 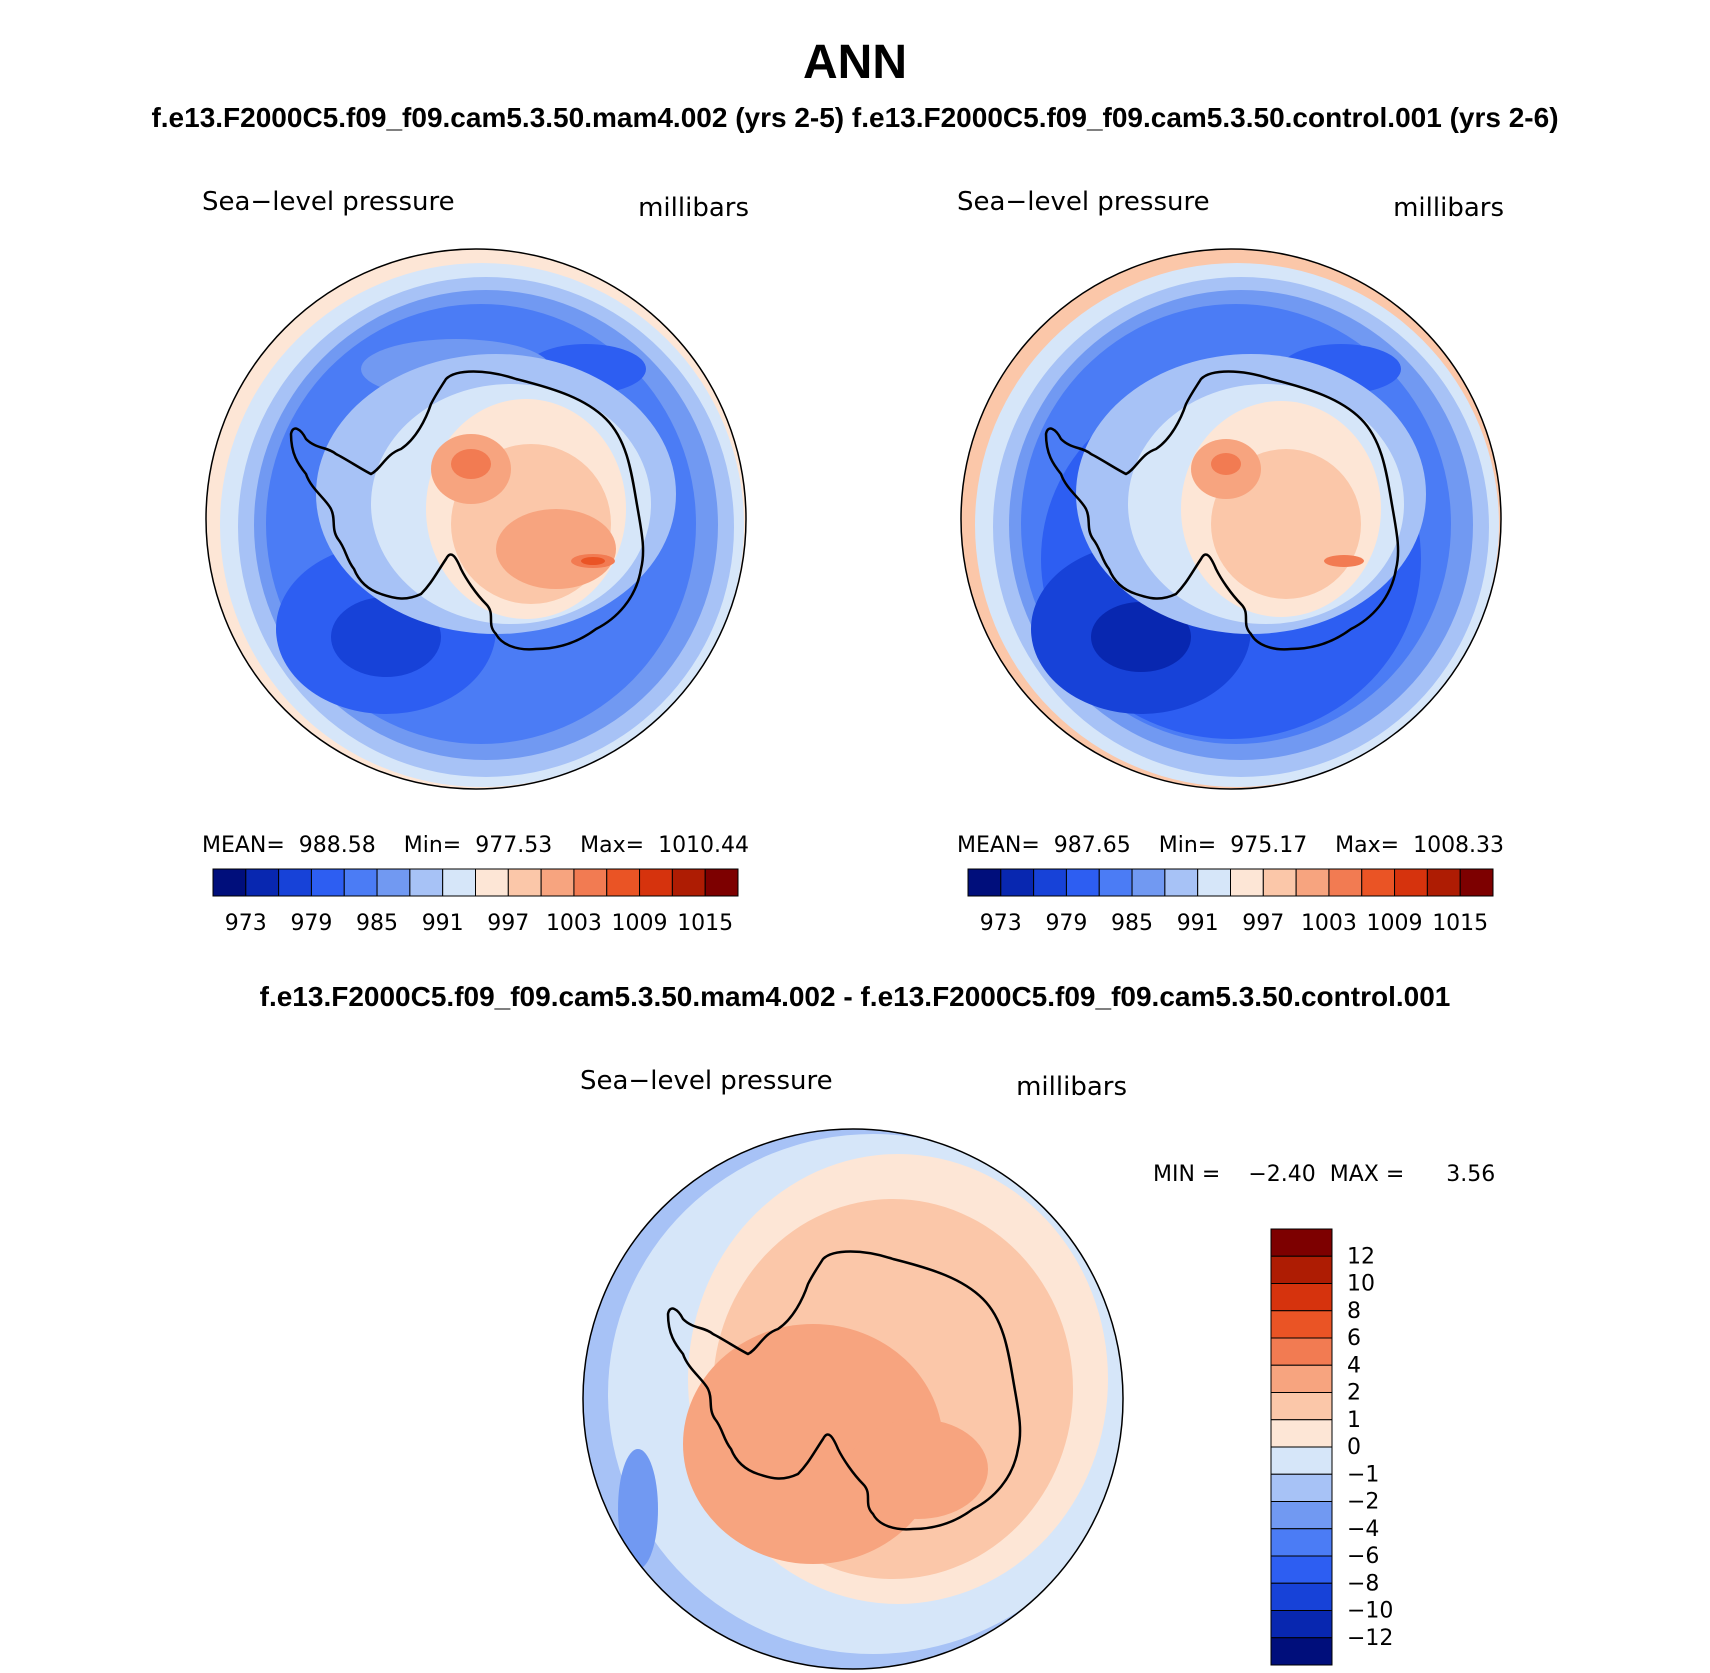 I want to click on panel-difference-colorbar-tick-label: −10, so click(x=1370, y=1611).